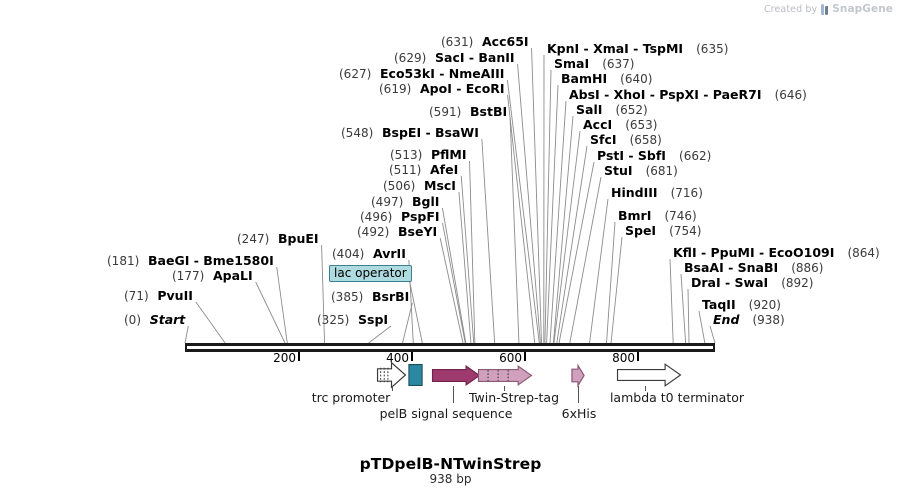  I want to click on leader-line-smai, so click(548, 206).